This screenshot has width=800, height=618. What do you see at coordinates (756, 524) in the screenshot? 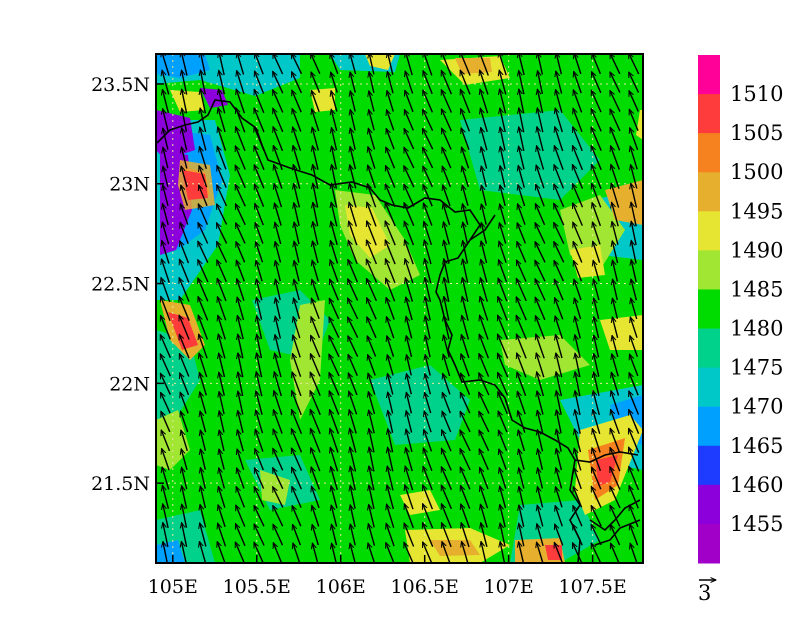
I see `colorbar-label: 1455` at bounding box center [756, 524].